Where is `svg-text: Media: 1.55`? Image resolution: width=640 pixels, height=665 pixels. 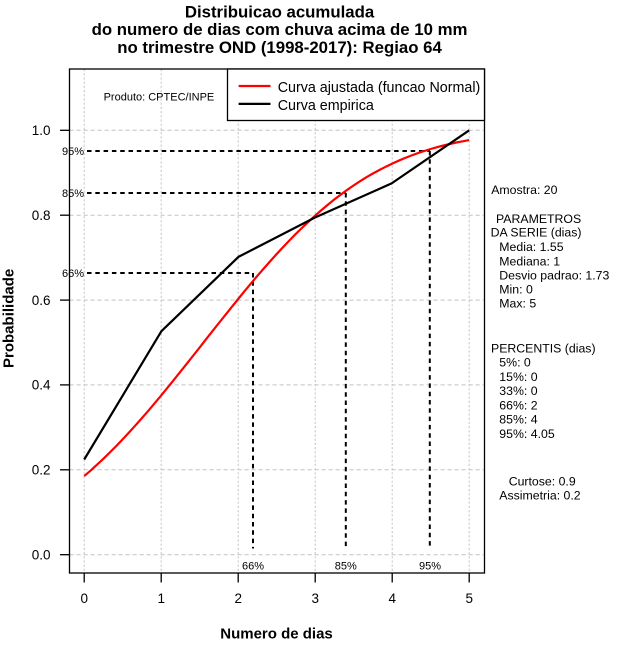
svg-text: Media: 1.55 is located at coordinates (531, 247).